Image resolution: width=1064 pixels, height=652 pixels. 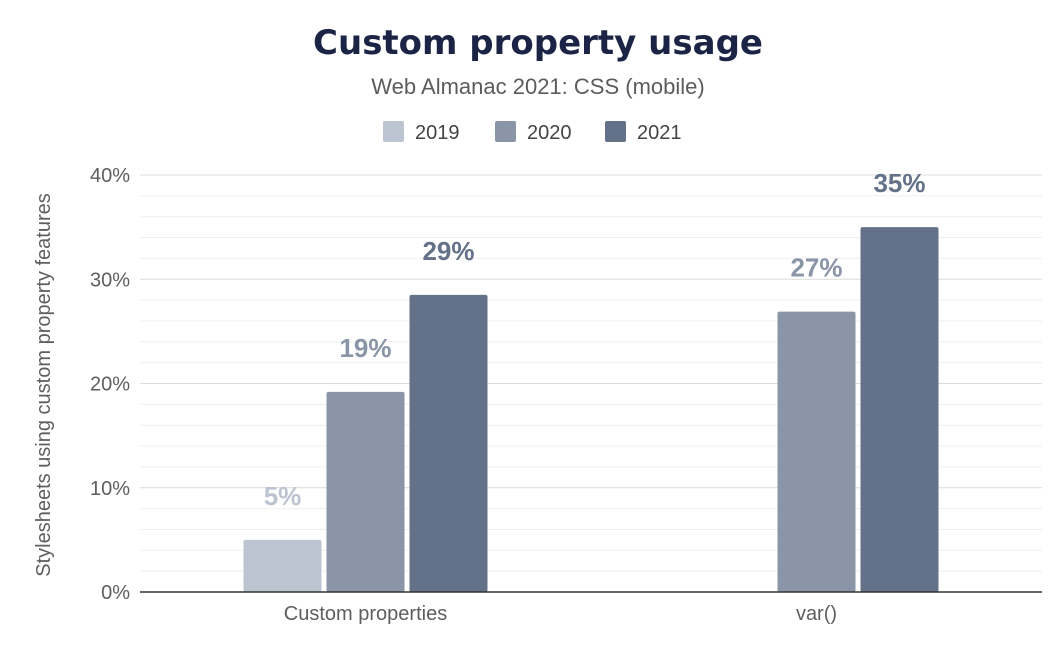 What do you see at coordinates (283, 496) in the screenshot?
I see `data-label: 5%` at bounding box center [283, 496].